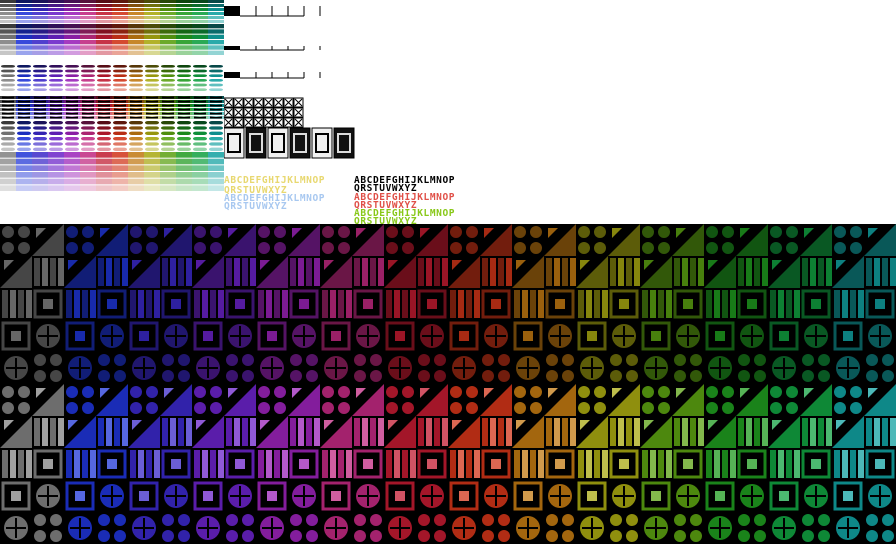  Describe the element at coordinates (544, 384) in the screenshot. I see `tile-column-orange` at that location.